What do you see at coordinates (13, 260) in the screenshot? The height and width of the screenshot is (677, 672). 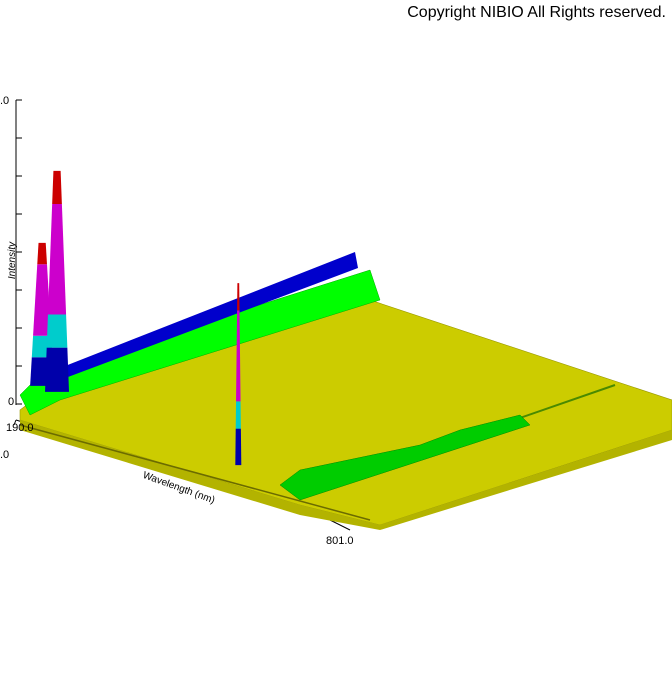 I see `y-axis-label: Intensity` at bounding box center [13, 260].